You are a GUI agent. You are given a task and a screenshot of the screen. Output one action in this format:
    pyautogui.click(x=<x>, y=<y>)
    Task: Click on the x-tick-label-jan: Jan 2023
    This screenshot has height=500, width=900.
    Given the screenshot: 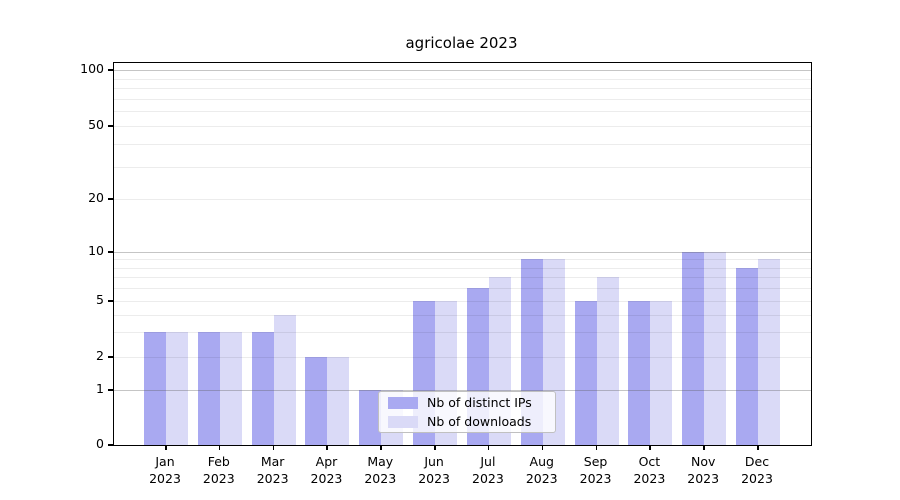 What is the action you would take?
    pyautogui.click(x=165, y=470)
    